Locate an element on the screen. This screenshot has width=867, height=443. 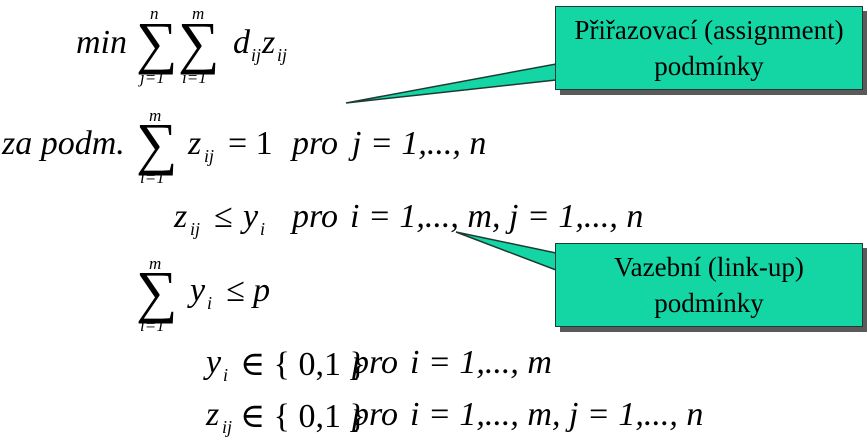
c3-y-subscript: i is located at coordinates (210, 303).